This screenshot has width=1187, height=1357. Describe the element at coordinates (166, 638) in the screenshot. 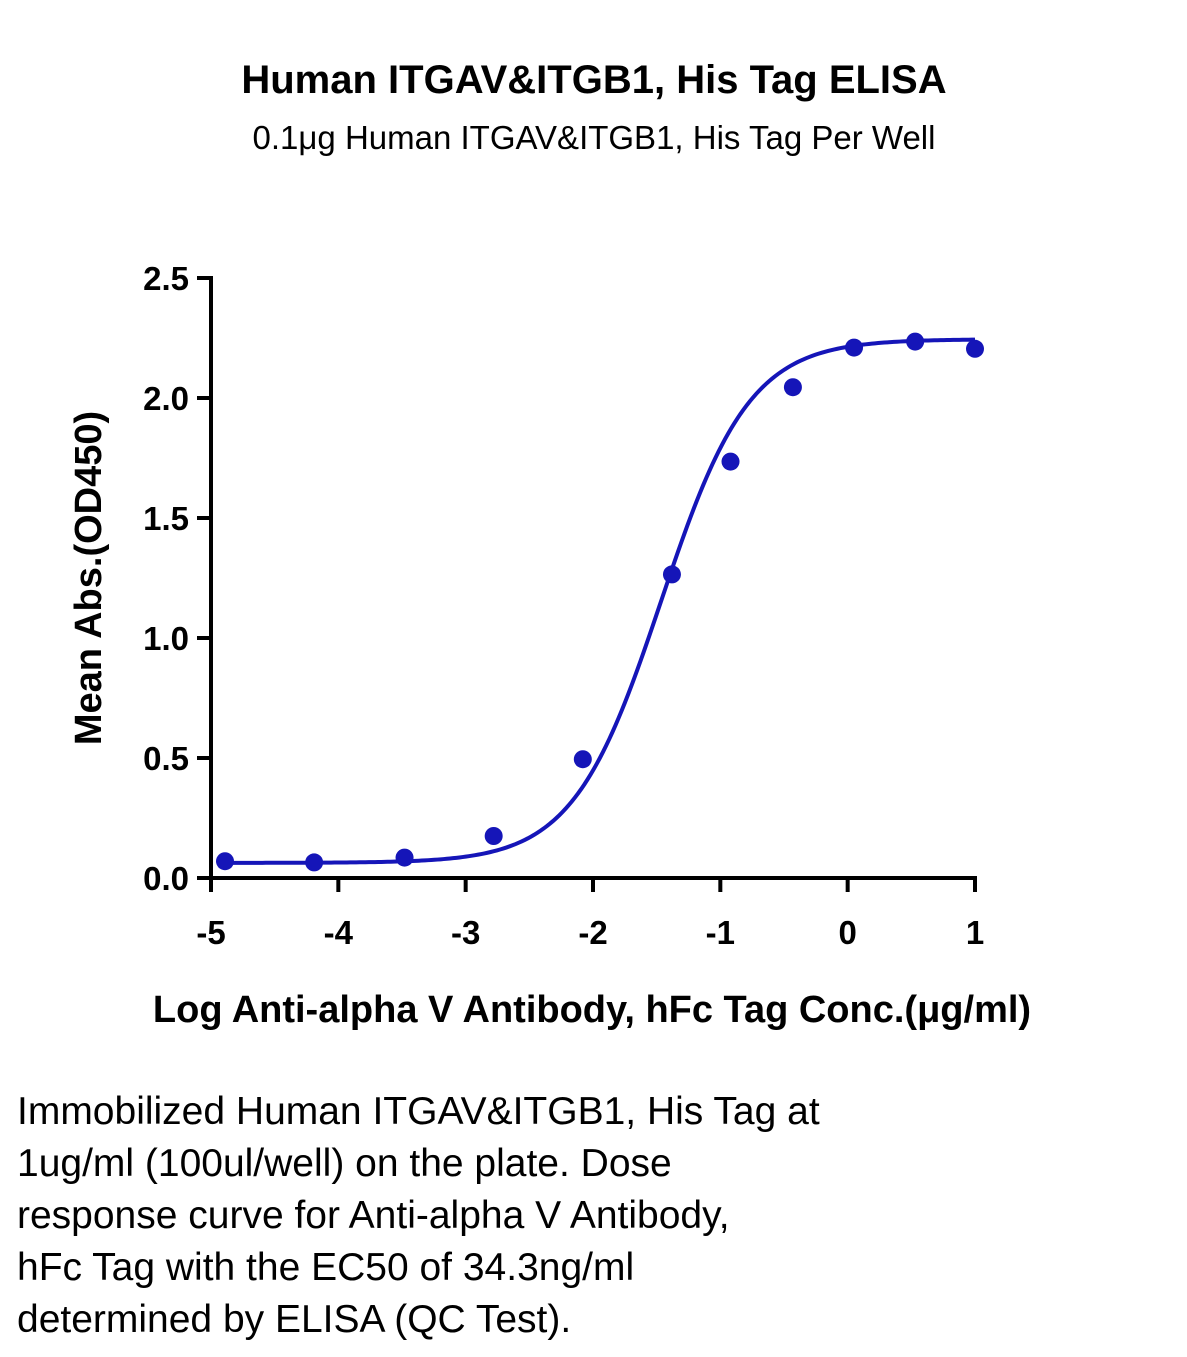

I see `y-tick-label: 1.0` at that location.